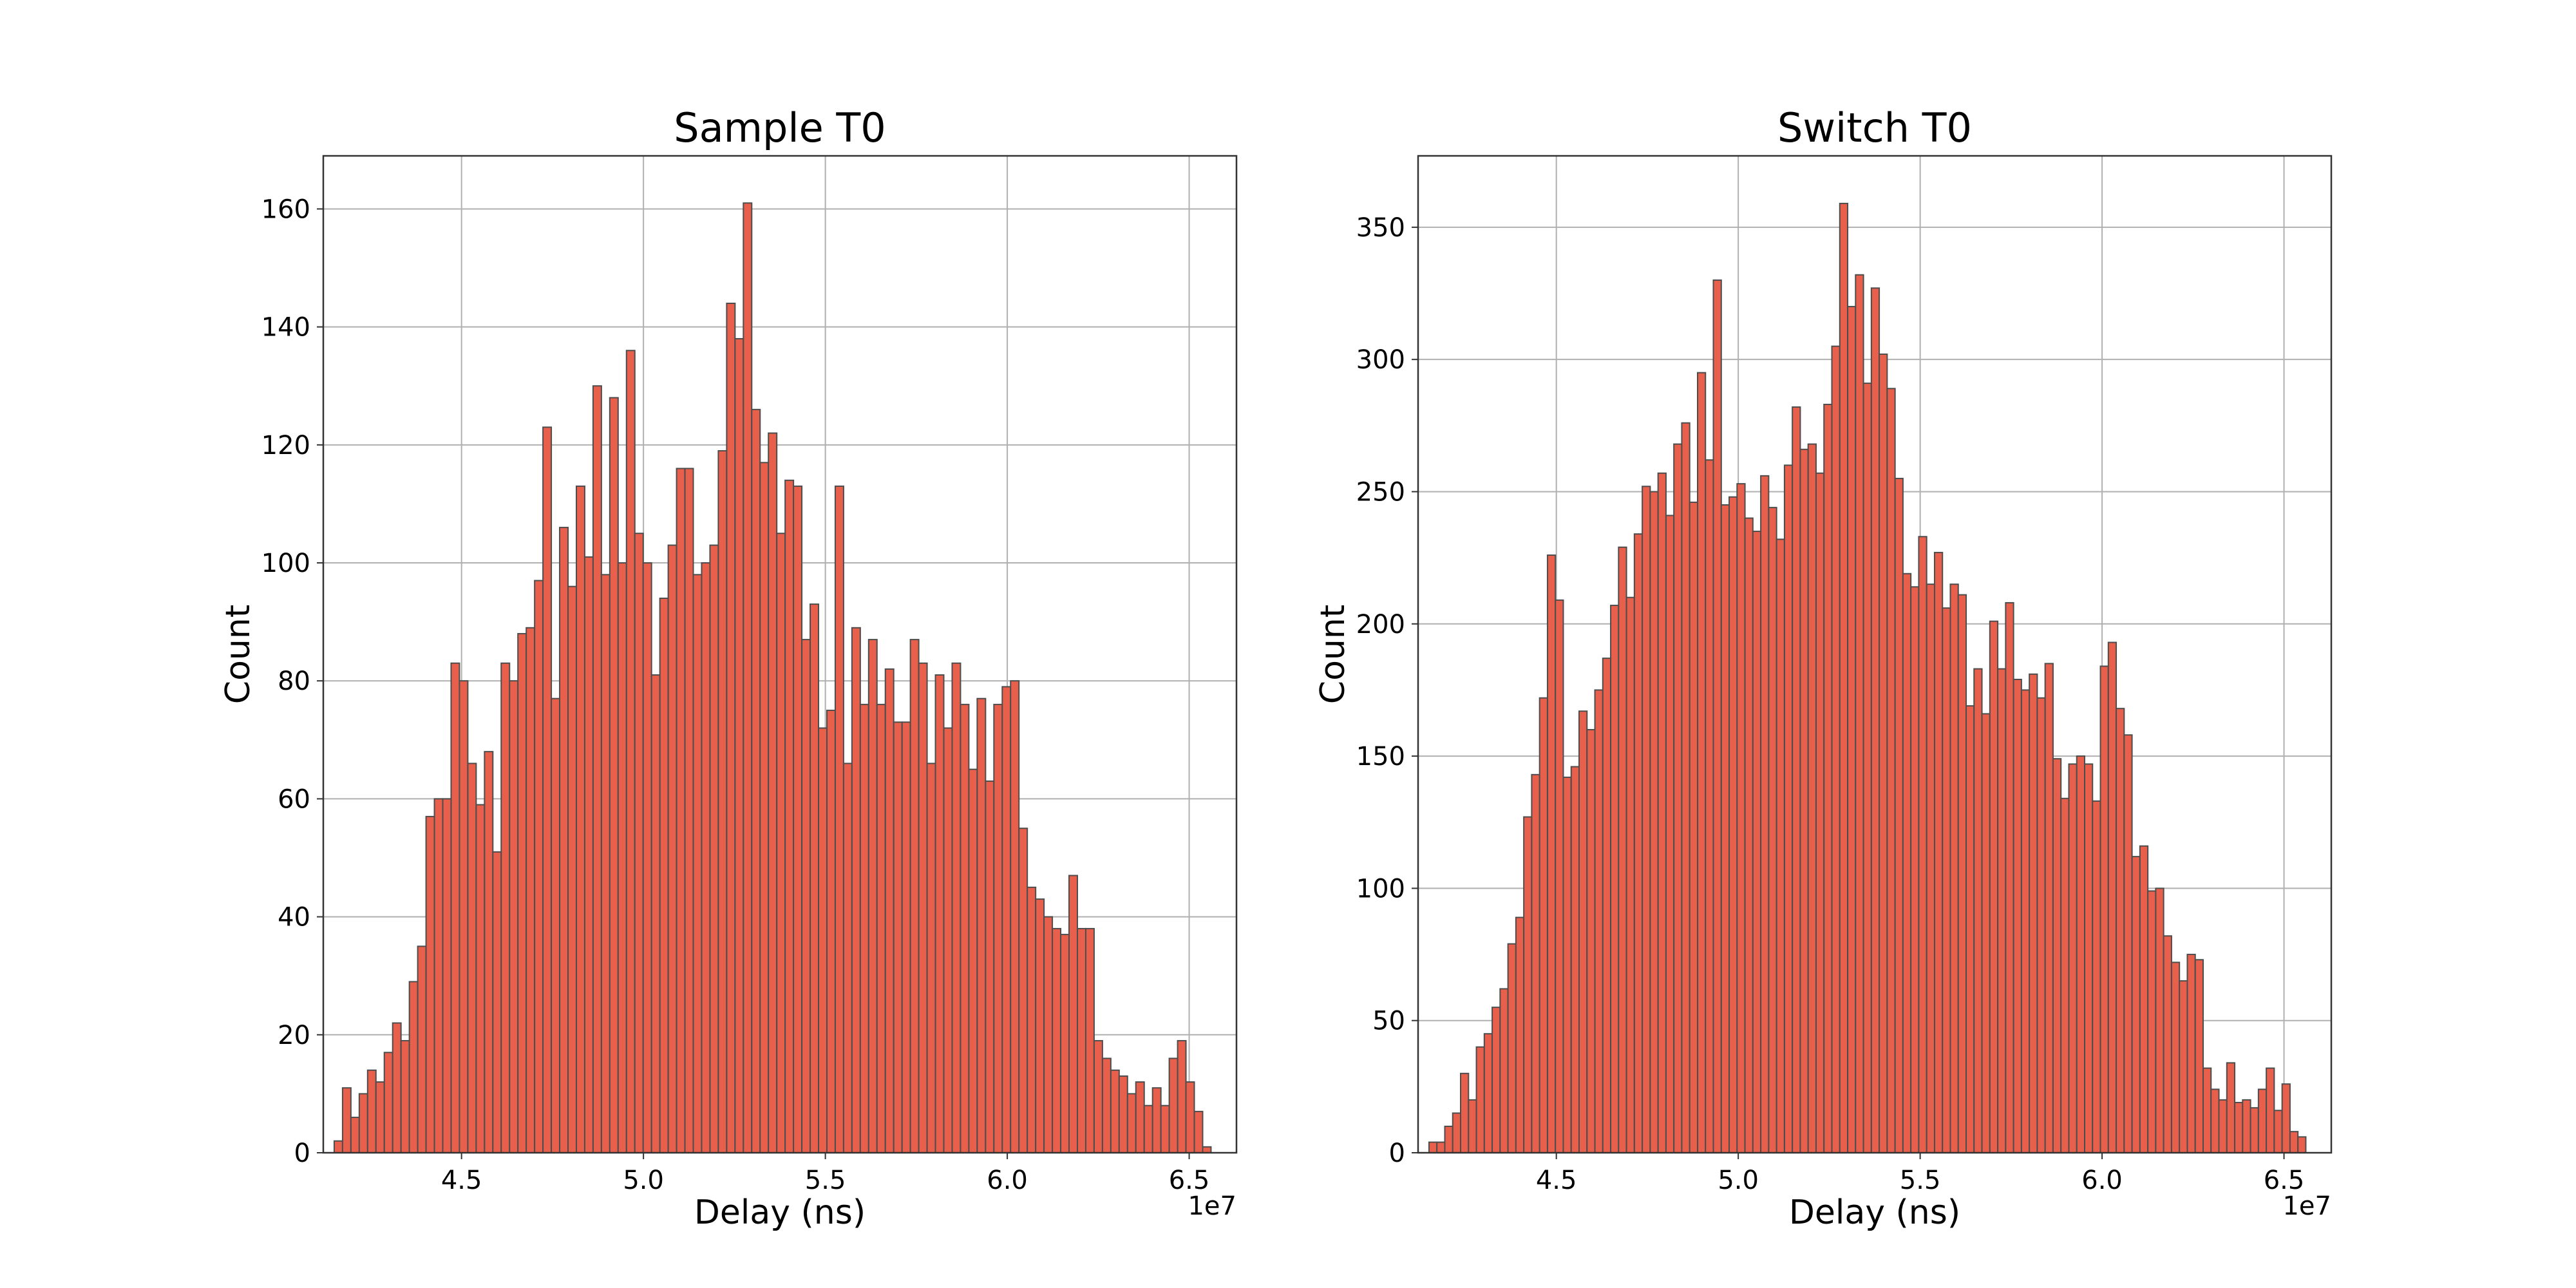  I want to click on y-tick-label: 40, so click(294, 918).